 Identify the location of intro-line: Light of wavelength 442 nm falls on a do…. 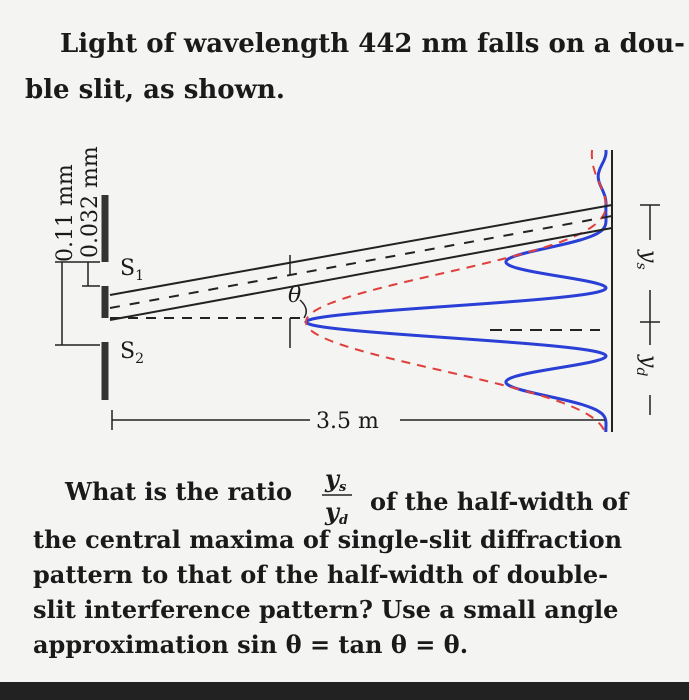
(372, 44).